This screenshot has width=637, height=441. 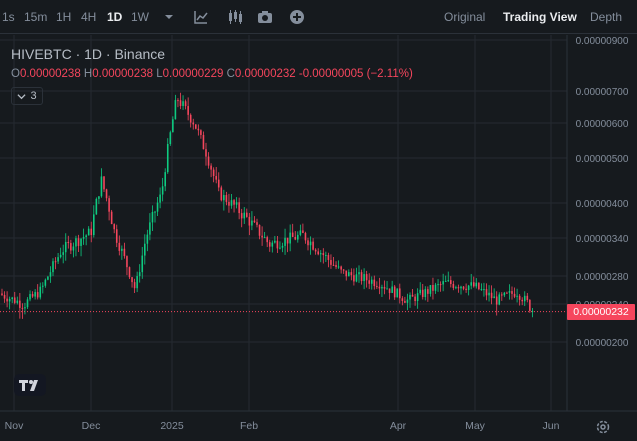 What do you see at coordinates (36, 17) in the screenshot?
I see `interval-15m: 15m` at bounding box center [36, 17].